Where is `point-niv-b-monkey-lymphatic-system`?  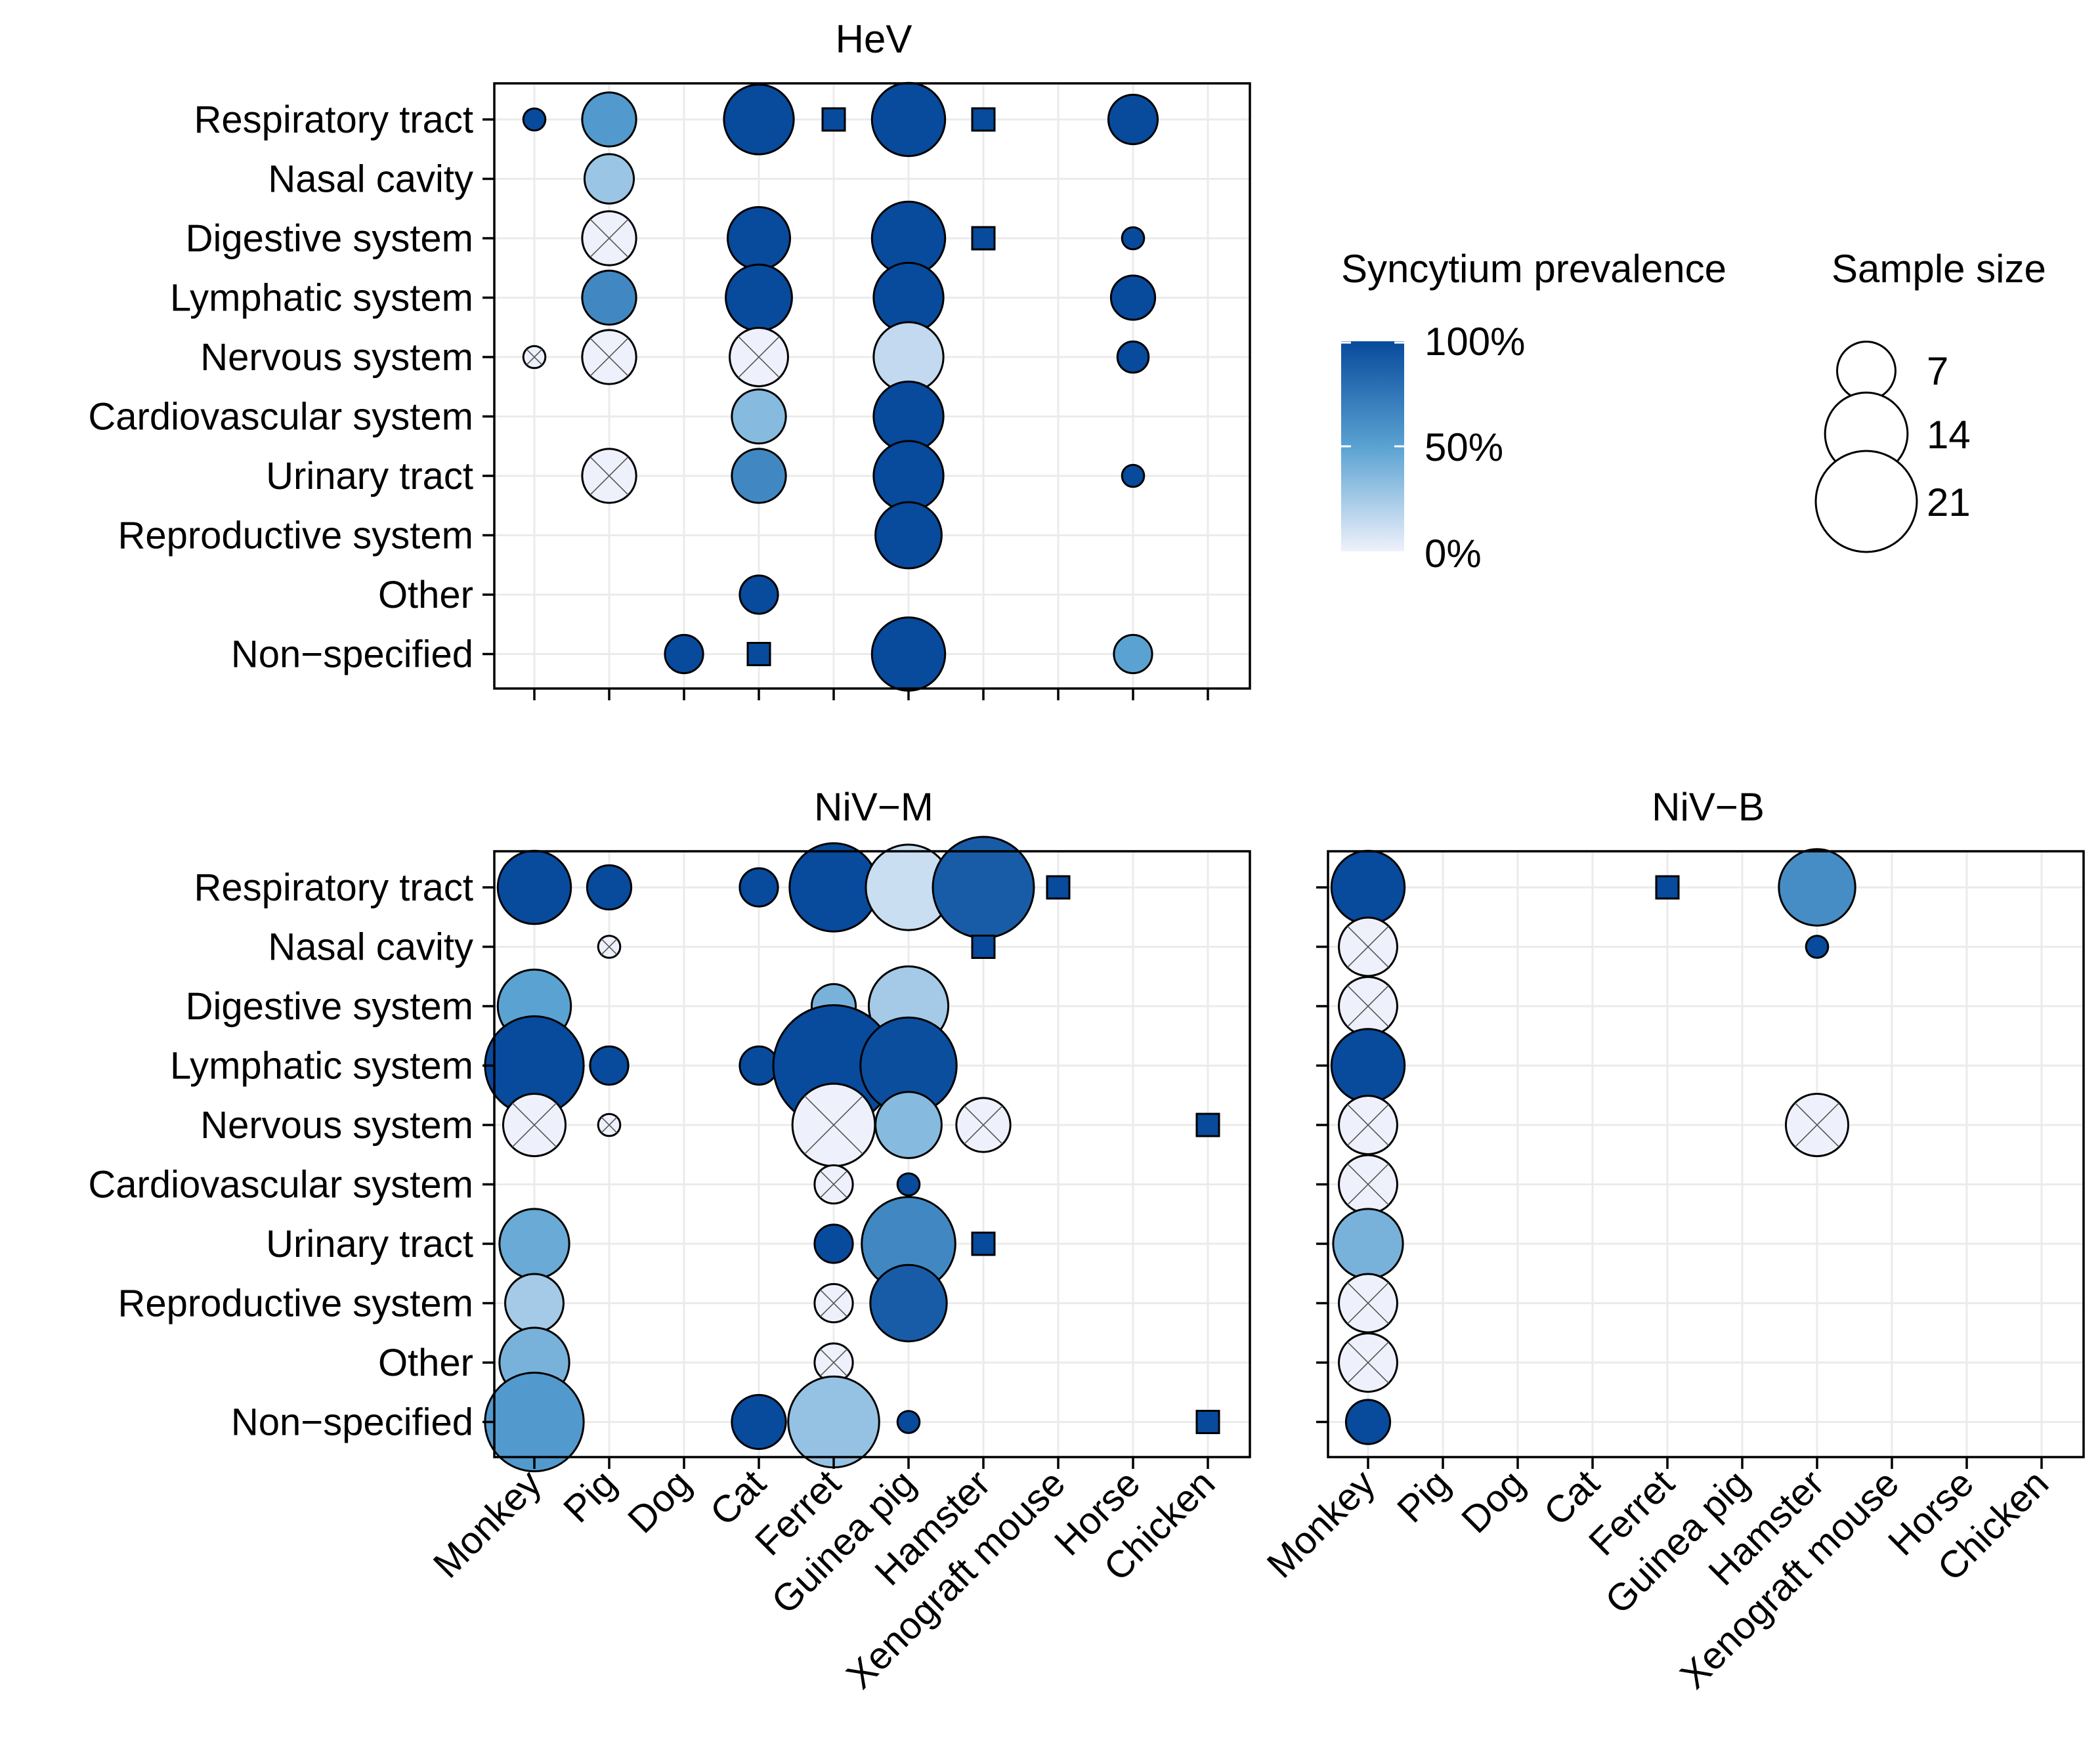 point-niv-b-monkey-lymphatic-system is located at coordinates (1368, 1065).